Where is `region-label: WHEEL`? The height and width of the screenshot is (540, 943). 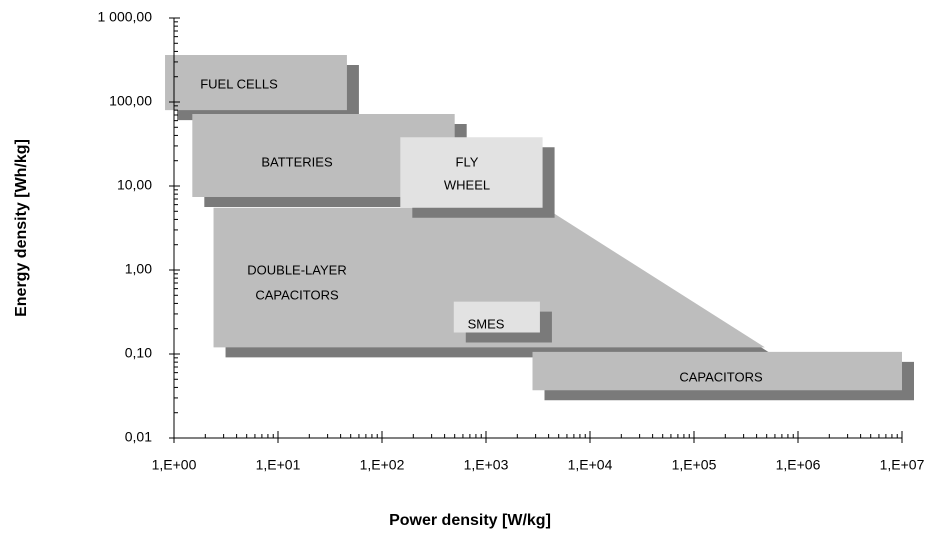
region-label: WHEEL is located at coordinates (467, 184).